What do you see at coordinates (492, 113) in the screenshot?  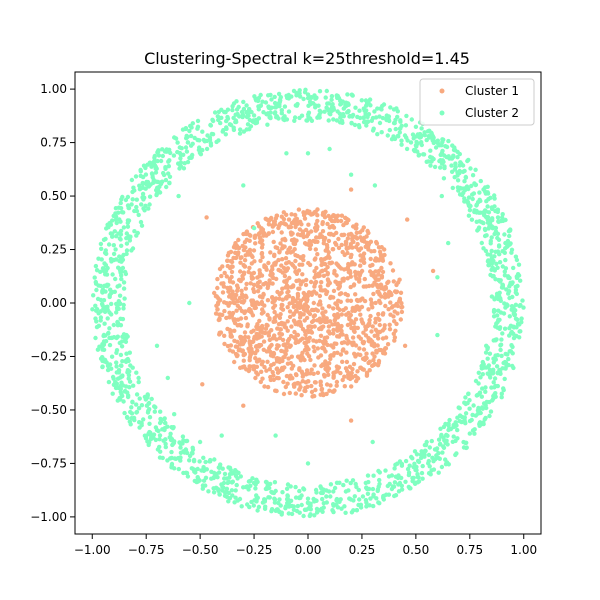 I see `legend-label-cluster-2: Cluster 2` at bounding box center [492, 113].